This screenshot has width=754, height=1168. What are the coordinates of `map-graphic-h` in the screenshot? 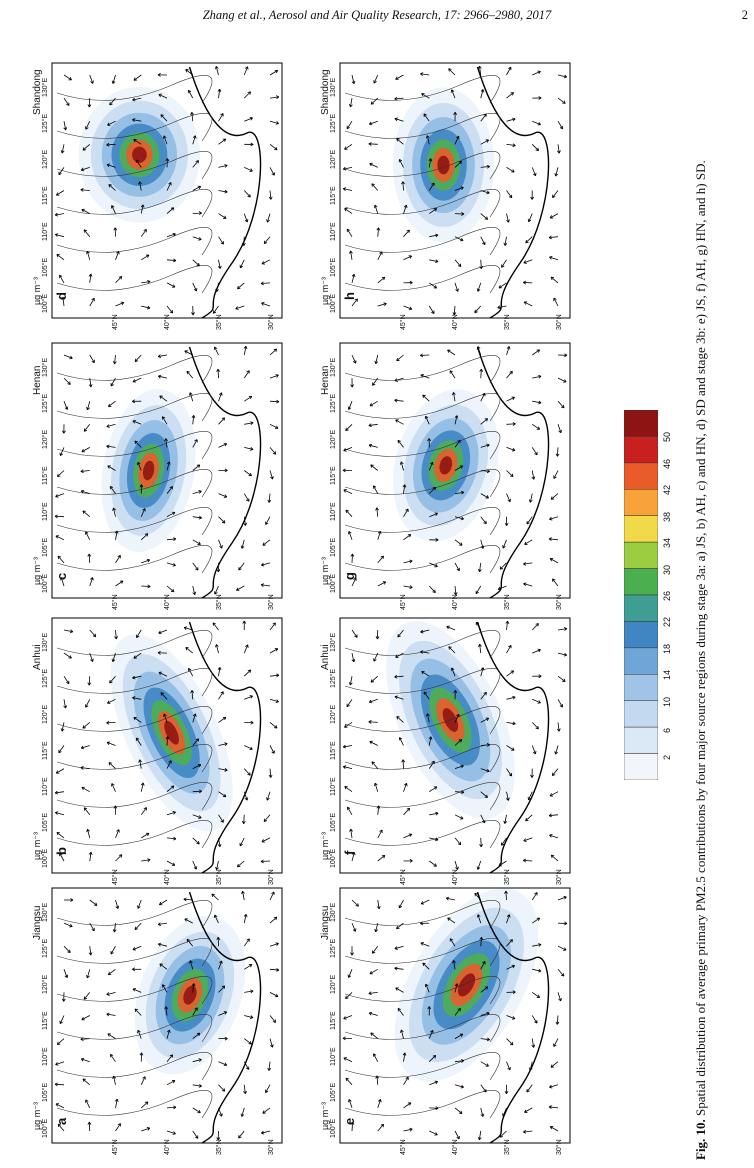 It's located at (455, 190).